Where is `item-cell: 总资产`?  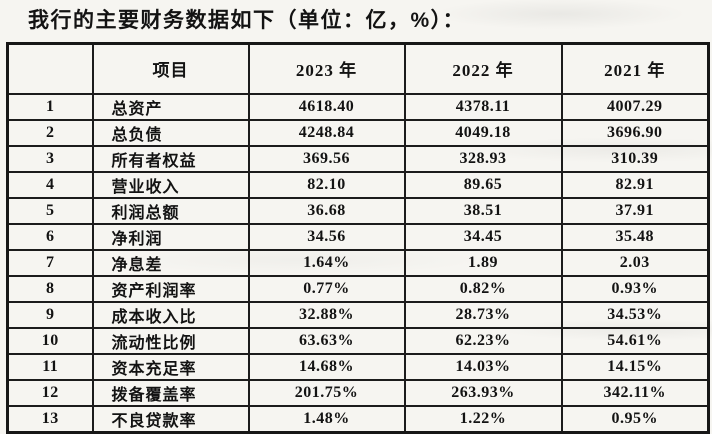 item-cell: 总资产 is located at coordinates (170, 106).